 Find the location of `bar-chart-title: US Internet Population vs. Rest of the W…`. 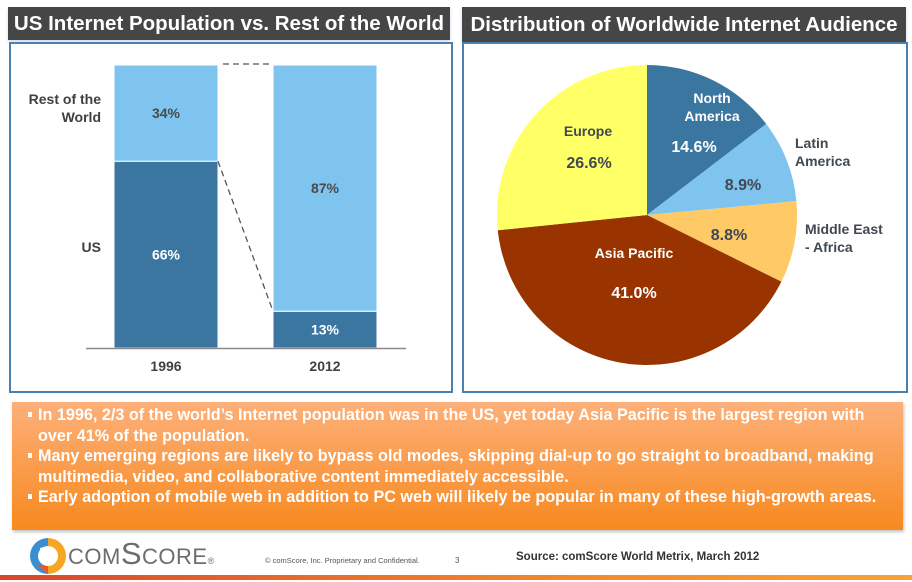

bar-chart-title: US Internet Population vs. Rest of the W… is located at coordinates (229, 23).